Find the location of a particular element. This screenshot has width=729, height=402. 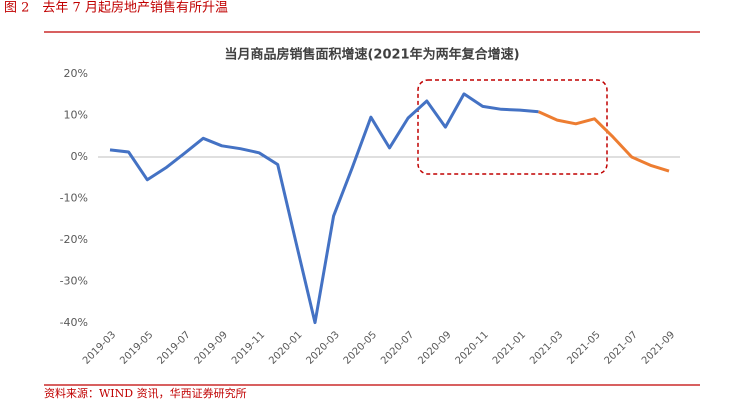

y-tick-label: -40% is located at coordinates (74, 322).